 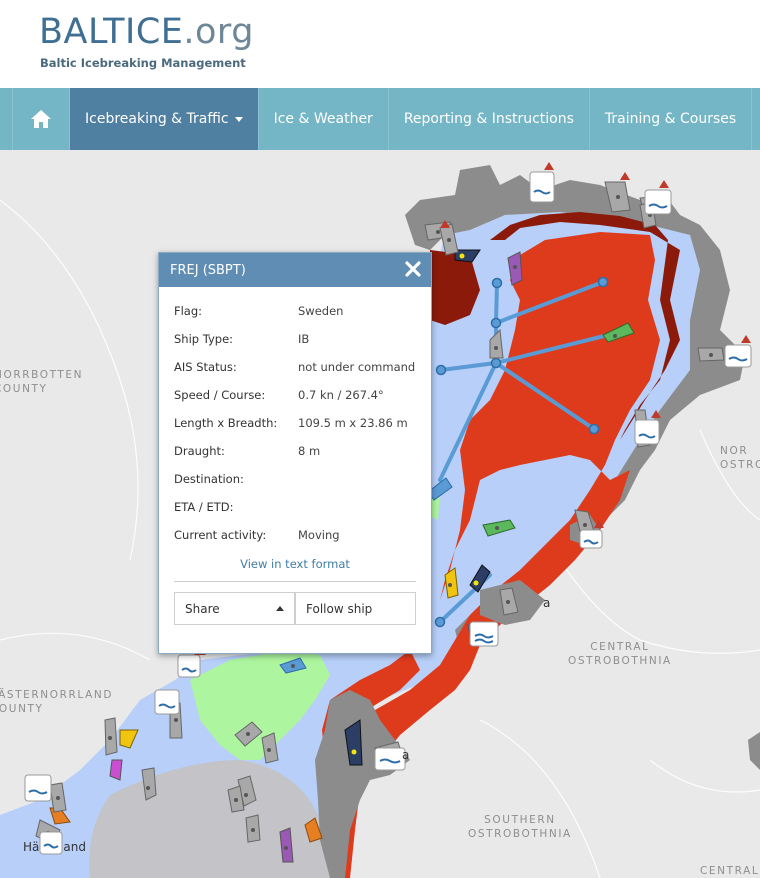 What do you see at coordinates (341, 395) in the screenshot?
I see `field-value: 0.7 kn / 267.4°` at bounding box center [341, 395].